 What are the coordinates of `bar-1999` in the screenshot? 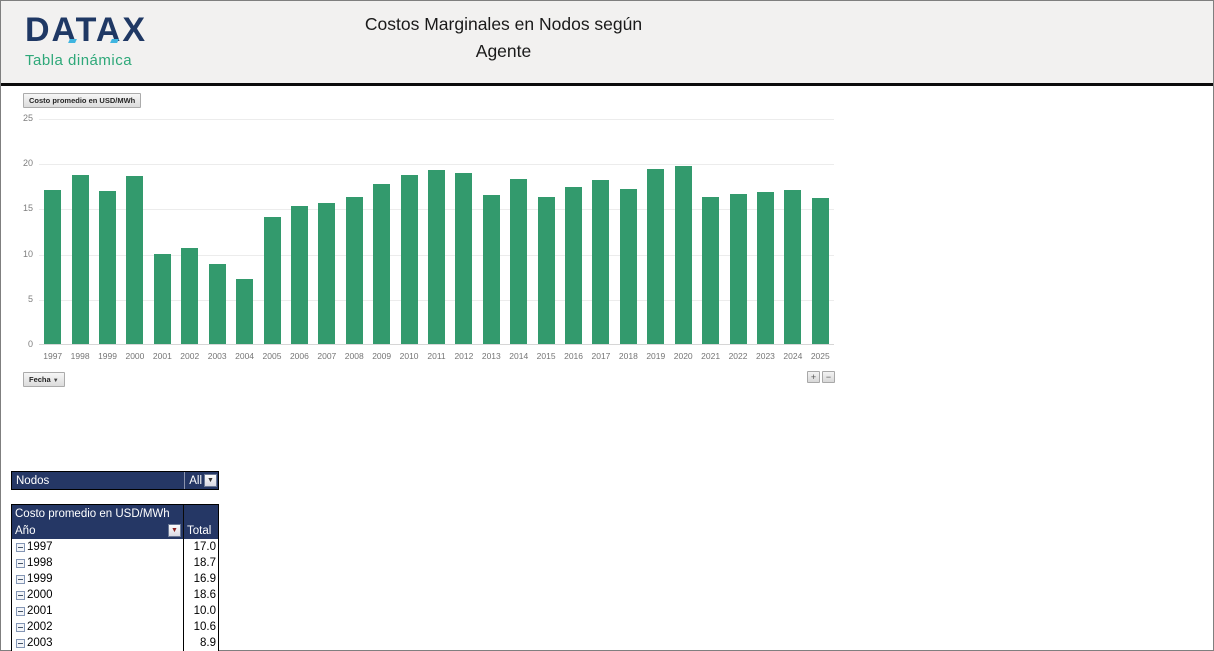 It's located at (108, 267).